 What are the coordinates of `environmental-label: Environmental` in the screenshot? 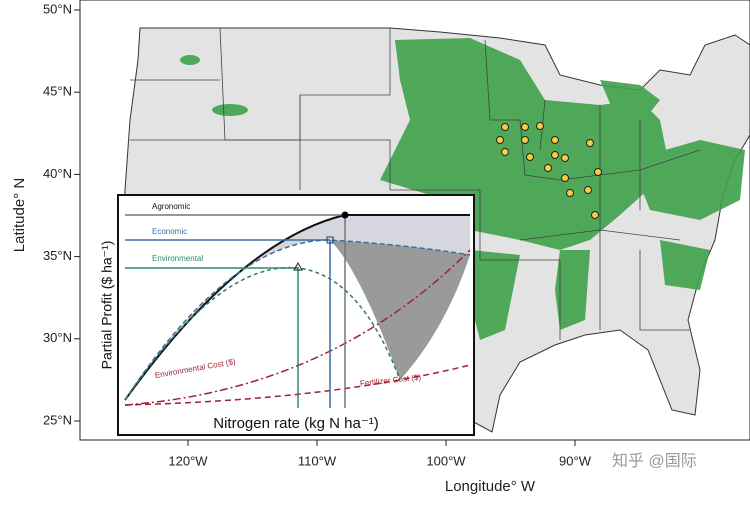 It's located at (177, 258).